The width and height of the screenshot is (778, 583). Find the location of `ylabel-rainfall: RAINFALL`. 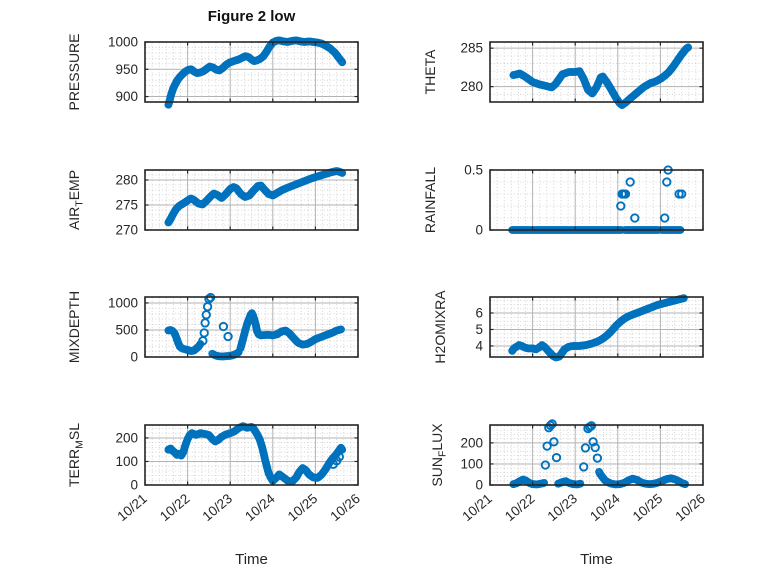

ylabel-rainfall: RAINFALL is located at coordinates (430, 200).